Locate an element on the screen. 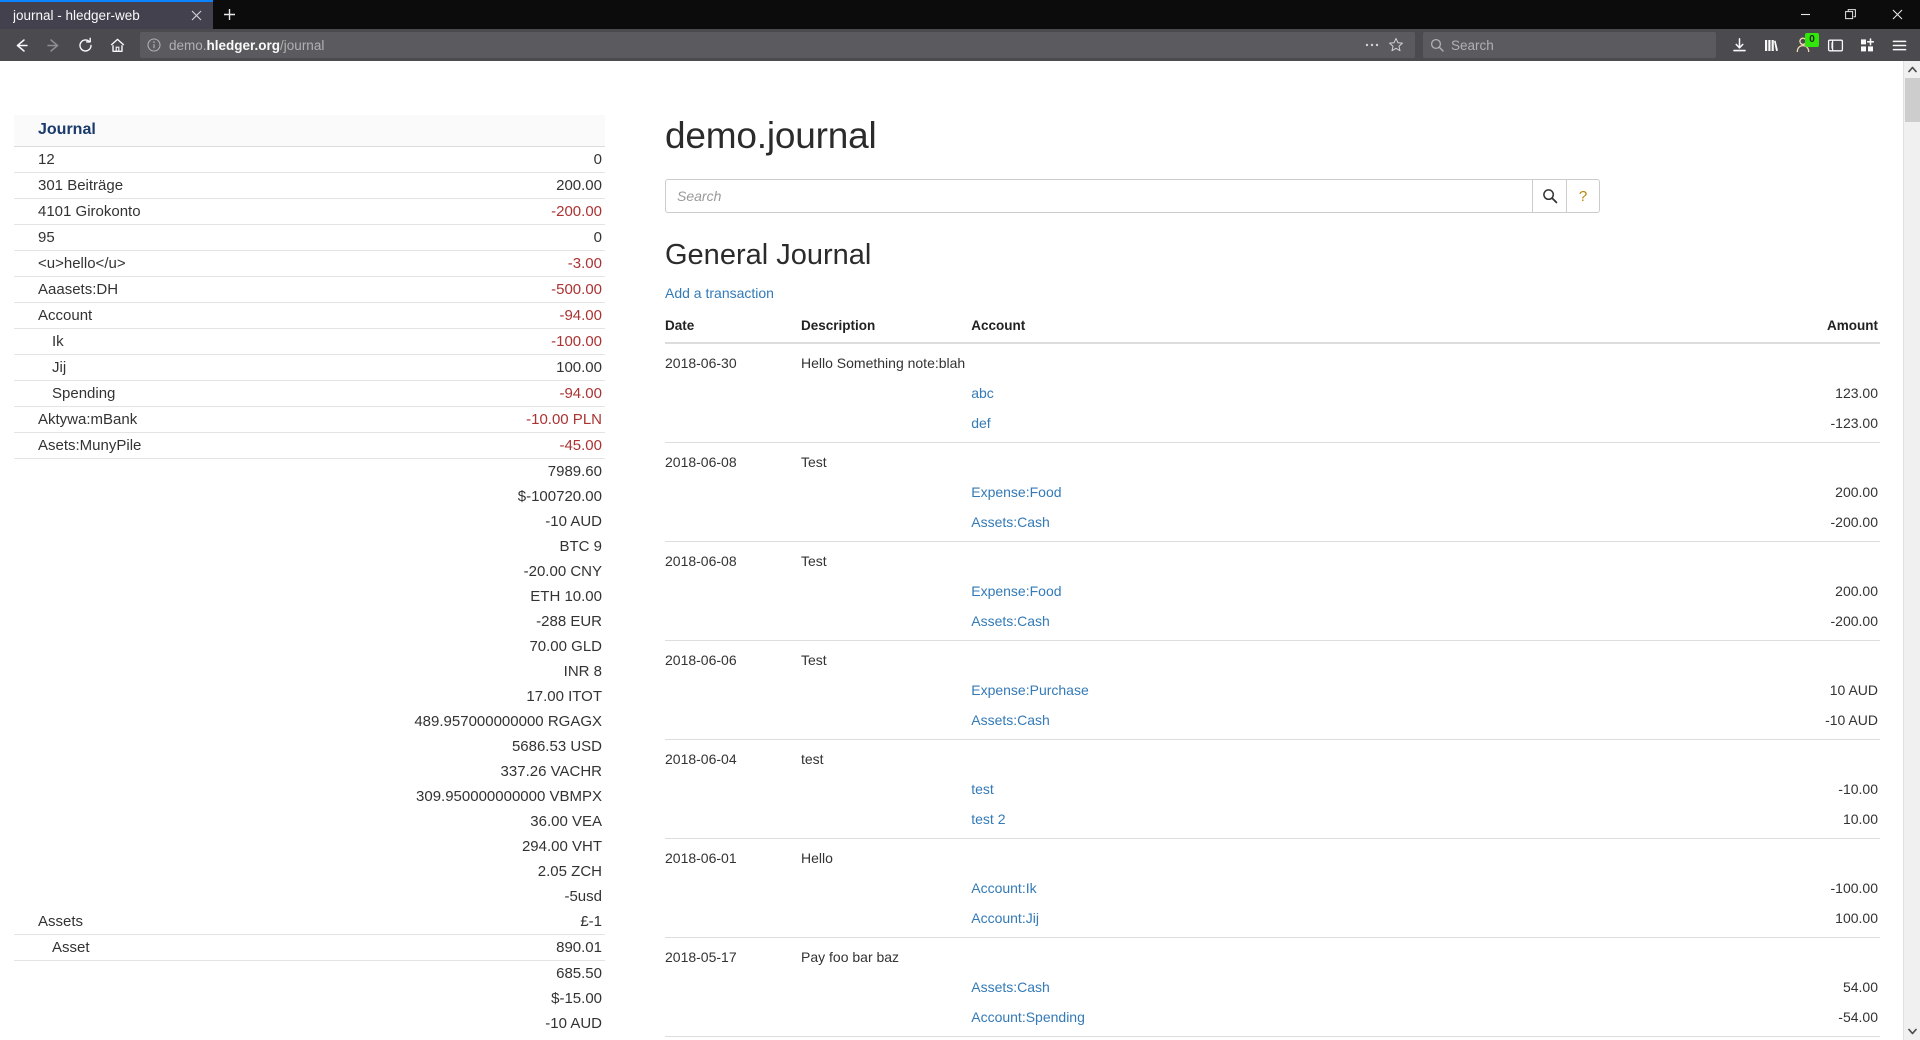 The width and height of the screenshot is (1920, 1040). account-row: BTC 9 is located at coordinates (309, 546).